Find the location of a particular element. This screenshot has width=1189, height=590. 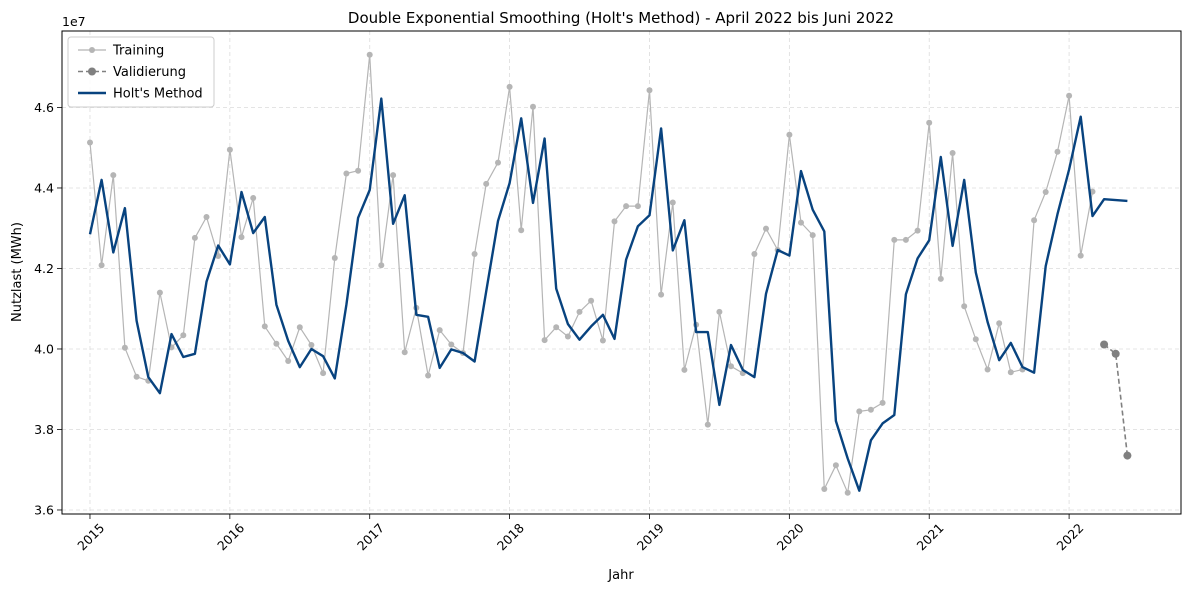

series-line-validierung is located at coordinates (1116, 399).